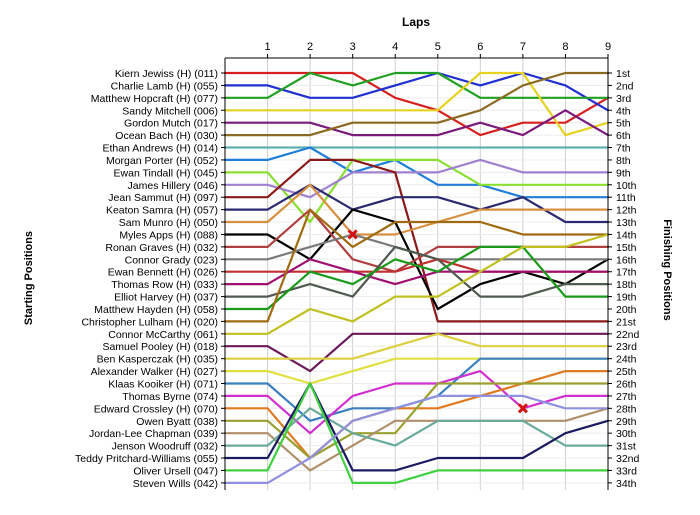 The width and height of the screenshot is (700, 515). Describe the element at coordinates (626, 385) in the screenshot. I see `finish-position-label: 26th` at that location.